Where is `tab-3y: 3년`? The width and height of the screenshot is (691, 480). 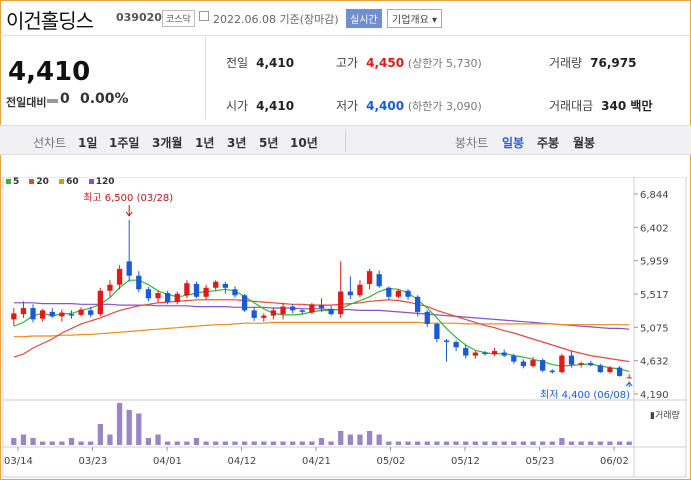
tab-3y: 3년 is located at coordinates (237, 143).